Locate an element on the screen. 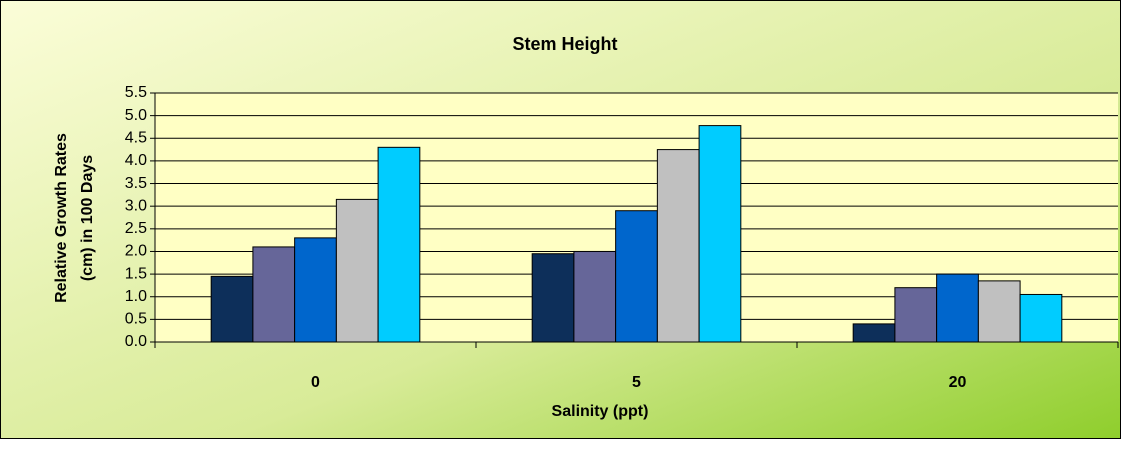 Image resolution: width=1130 pixels, height=456 pixels. y-tick-label: 3.0 is located at coordinates (136, 205).